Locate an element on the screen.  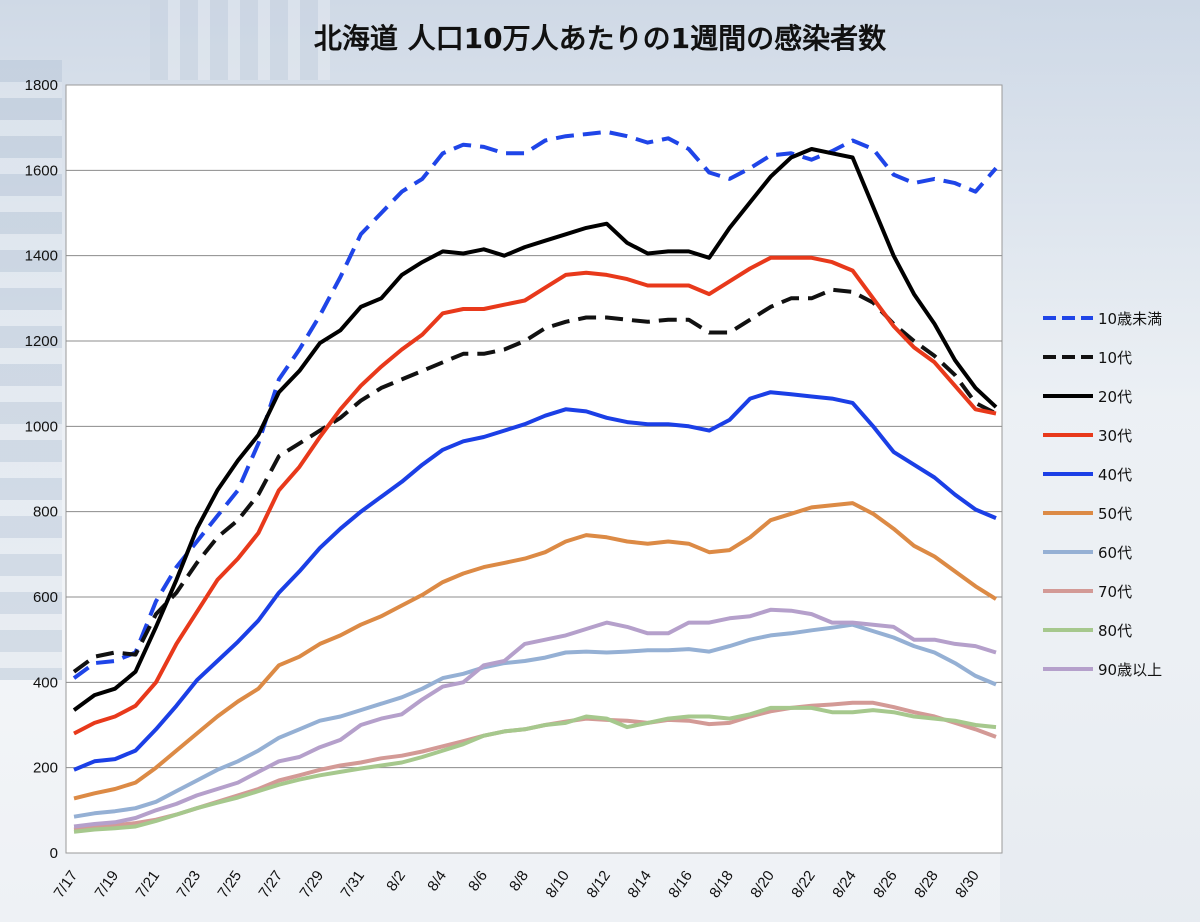
y-tick-label: 800 is located at coordinates (45, 512).